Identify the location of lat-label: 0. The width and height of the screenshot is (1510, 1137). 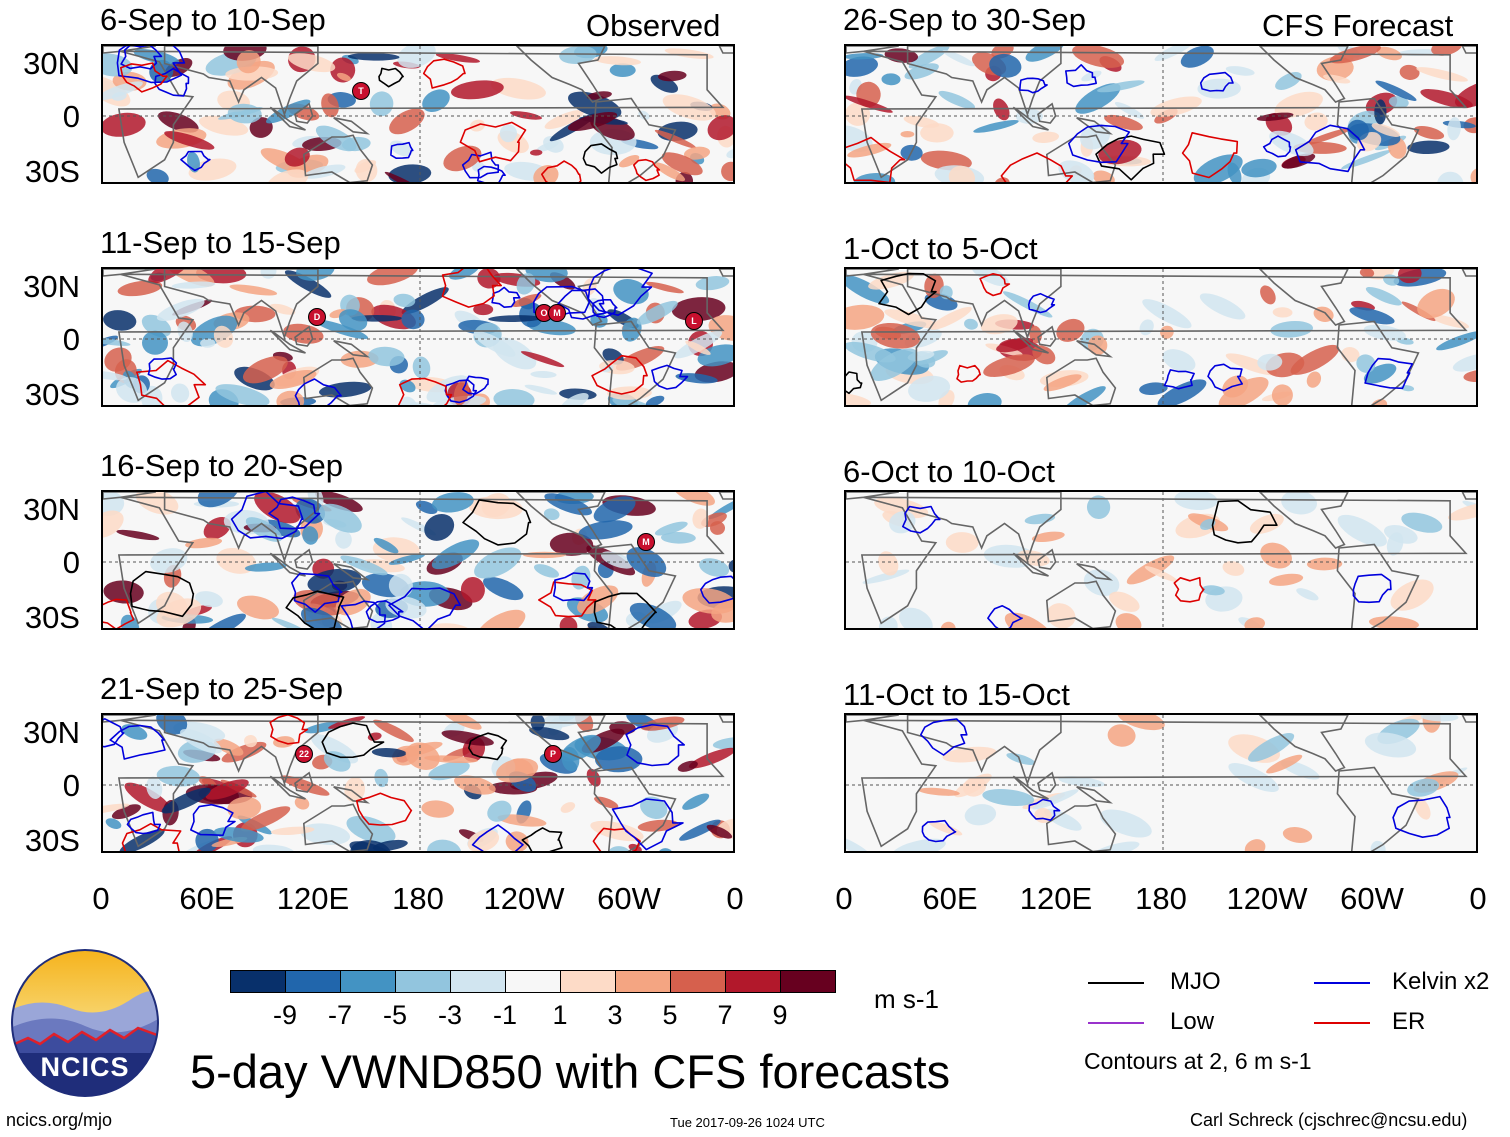
(71, 339).